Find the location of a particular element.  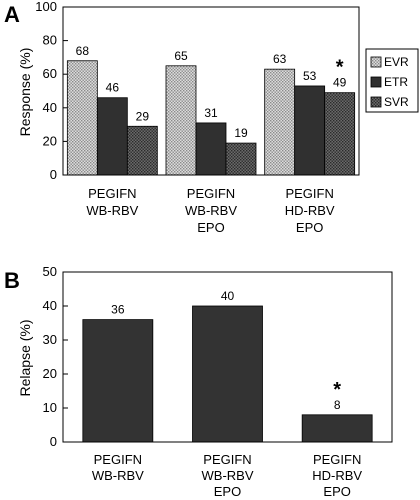

panel-a-data-label: 29 is located at coordinates (143, 116).